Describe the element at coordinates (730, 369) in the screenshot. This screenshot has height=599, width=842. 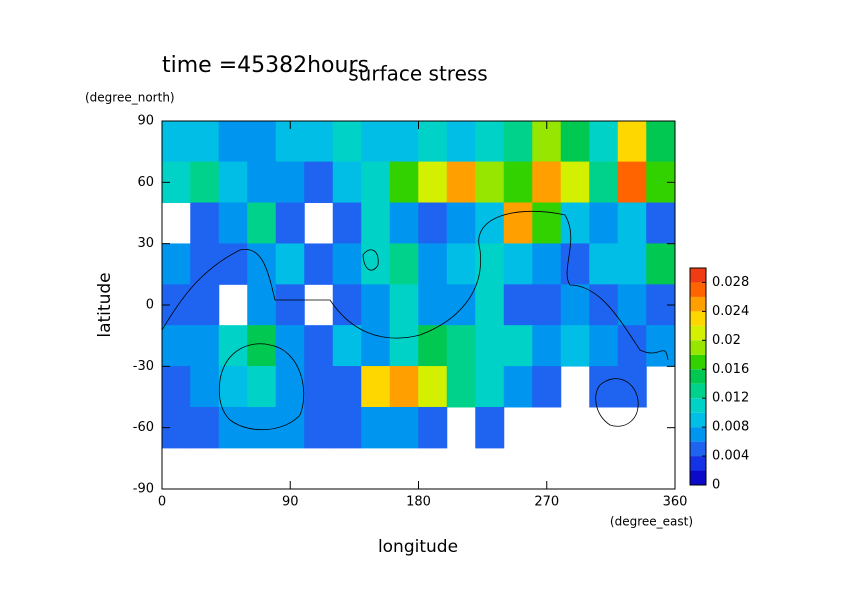
I see `colorbar-tick-label: 0.016` at that location.